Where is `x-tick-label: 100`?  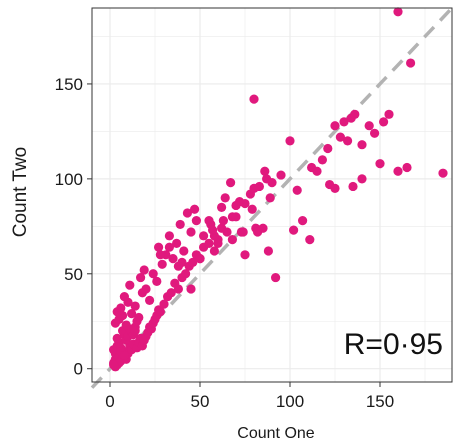 x-tick-label: 100 is located at coordinates (290, 401).